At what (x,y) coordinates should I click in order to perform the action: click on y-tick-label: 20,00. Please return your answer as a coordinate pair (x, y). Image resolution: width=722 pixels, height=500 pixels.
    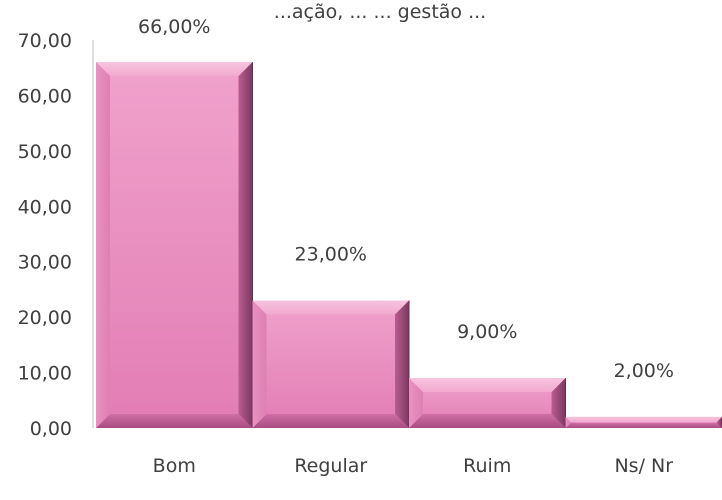
    Looking at the image, I should click on (45, 318).